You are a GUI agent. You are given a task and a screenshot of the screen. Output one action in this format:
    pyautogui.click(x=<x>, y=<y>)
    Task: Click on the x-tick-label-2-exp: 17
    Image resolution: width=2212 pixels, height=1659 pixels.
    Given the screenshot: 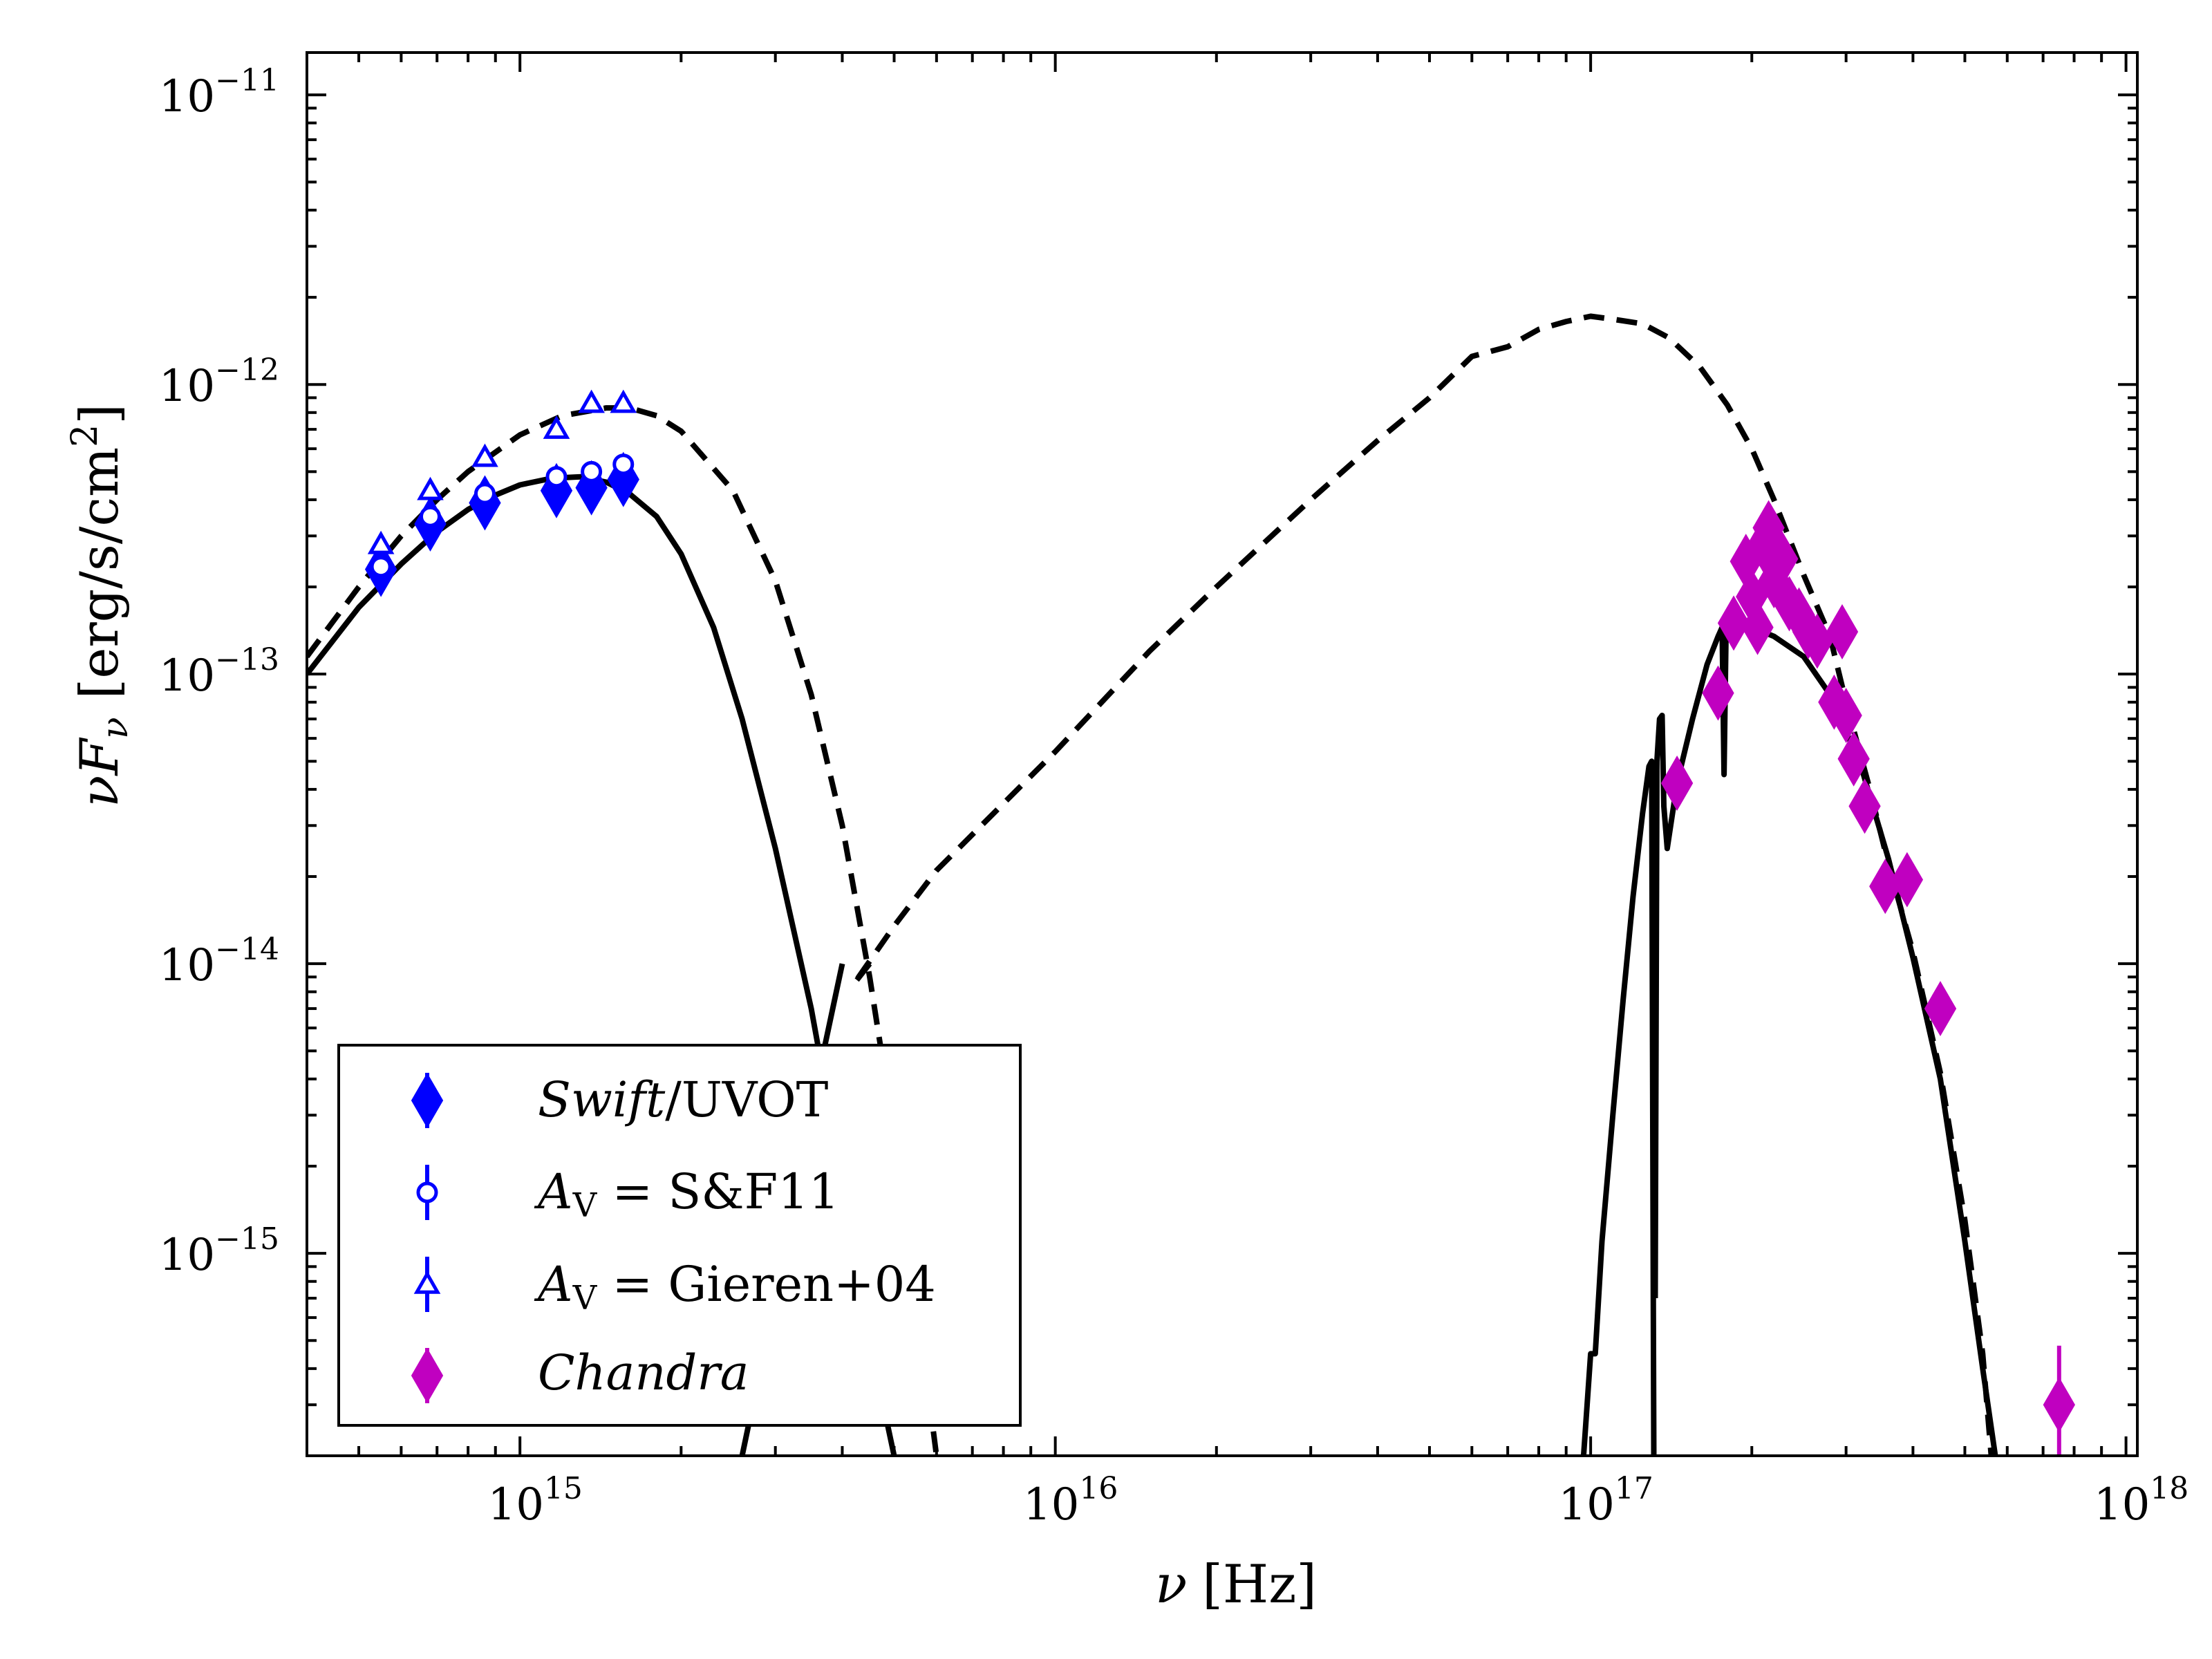 What is the action you would take?
    pyautogui.click(x=1634, y=1488)
    